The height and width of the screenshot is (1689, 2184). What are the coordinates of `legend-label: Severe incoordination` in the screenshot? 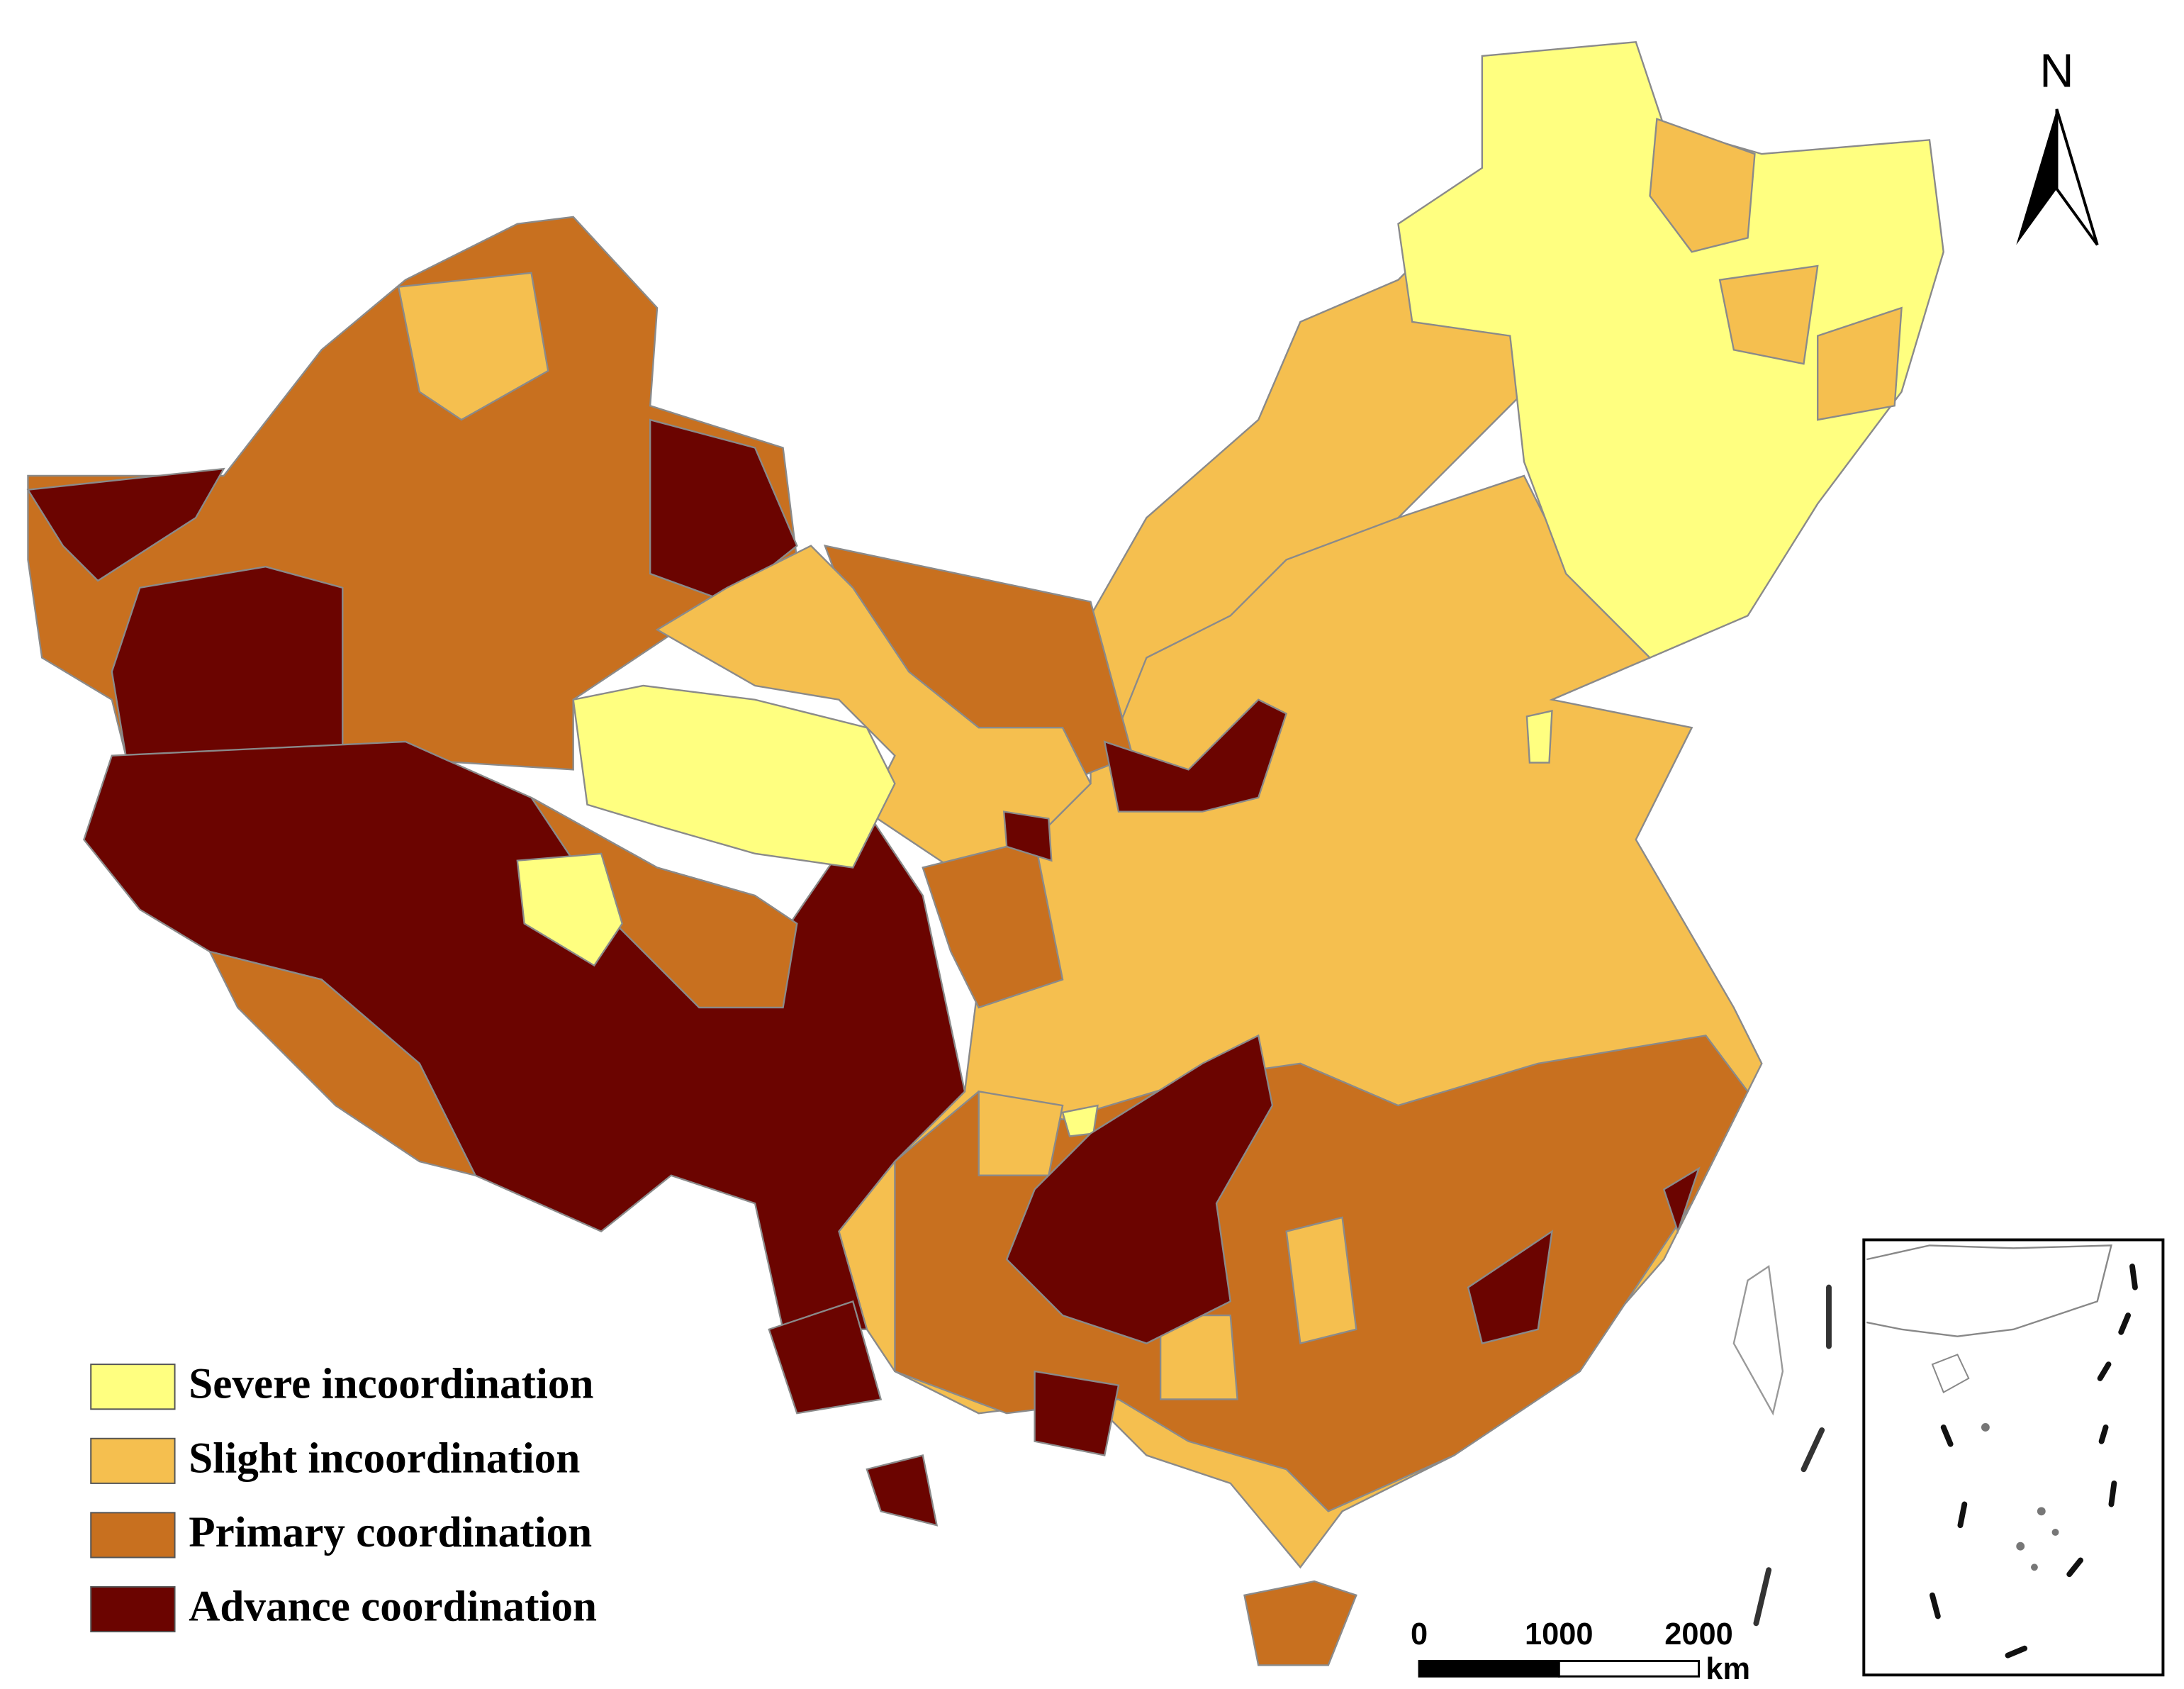 It's located at (391, 1384).